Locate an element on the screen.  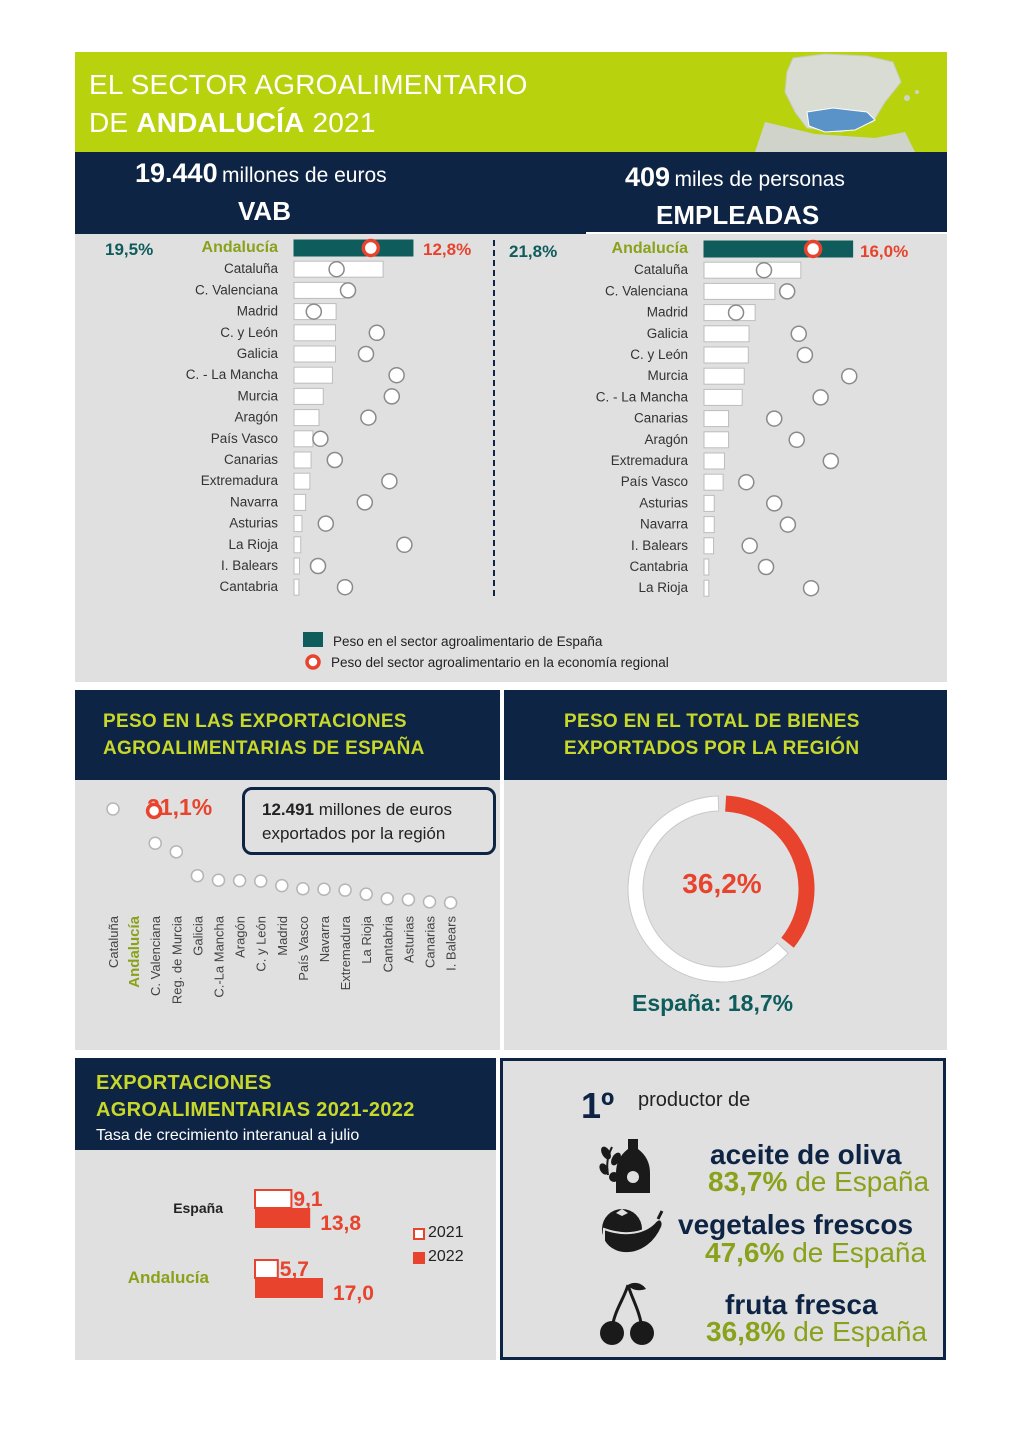
growth-value-2021: 5,7 is located at coordinates (294, 1269).